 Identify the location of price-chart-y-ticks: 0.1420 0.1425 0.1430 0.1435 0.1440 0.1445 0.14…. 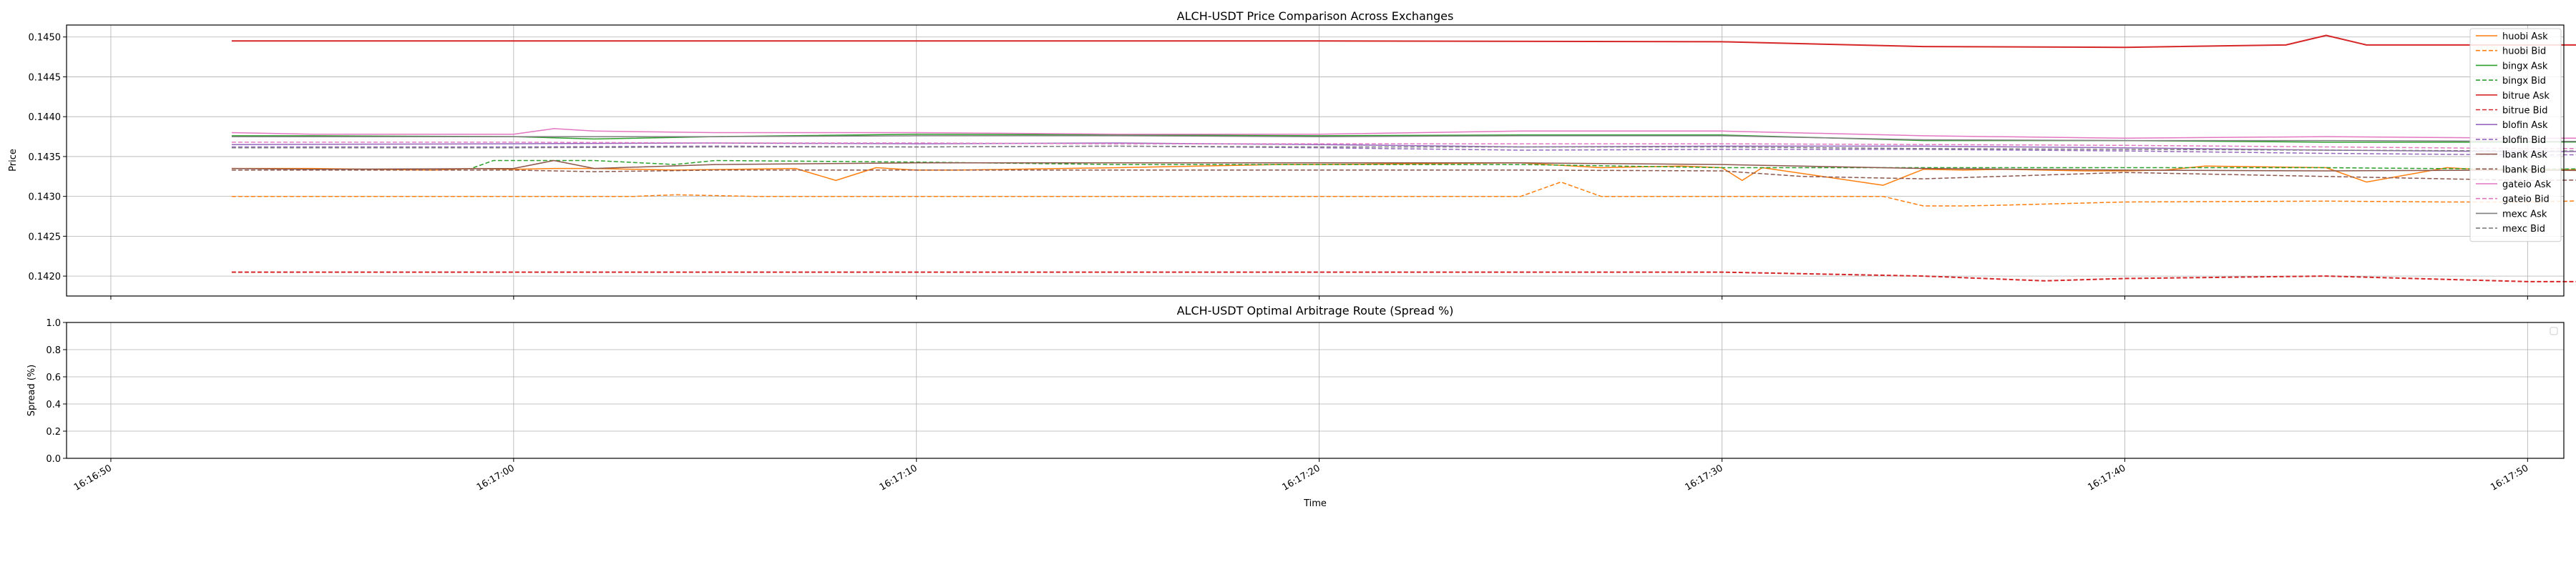
(48, 157).